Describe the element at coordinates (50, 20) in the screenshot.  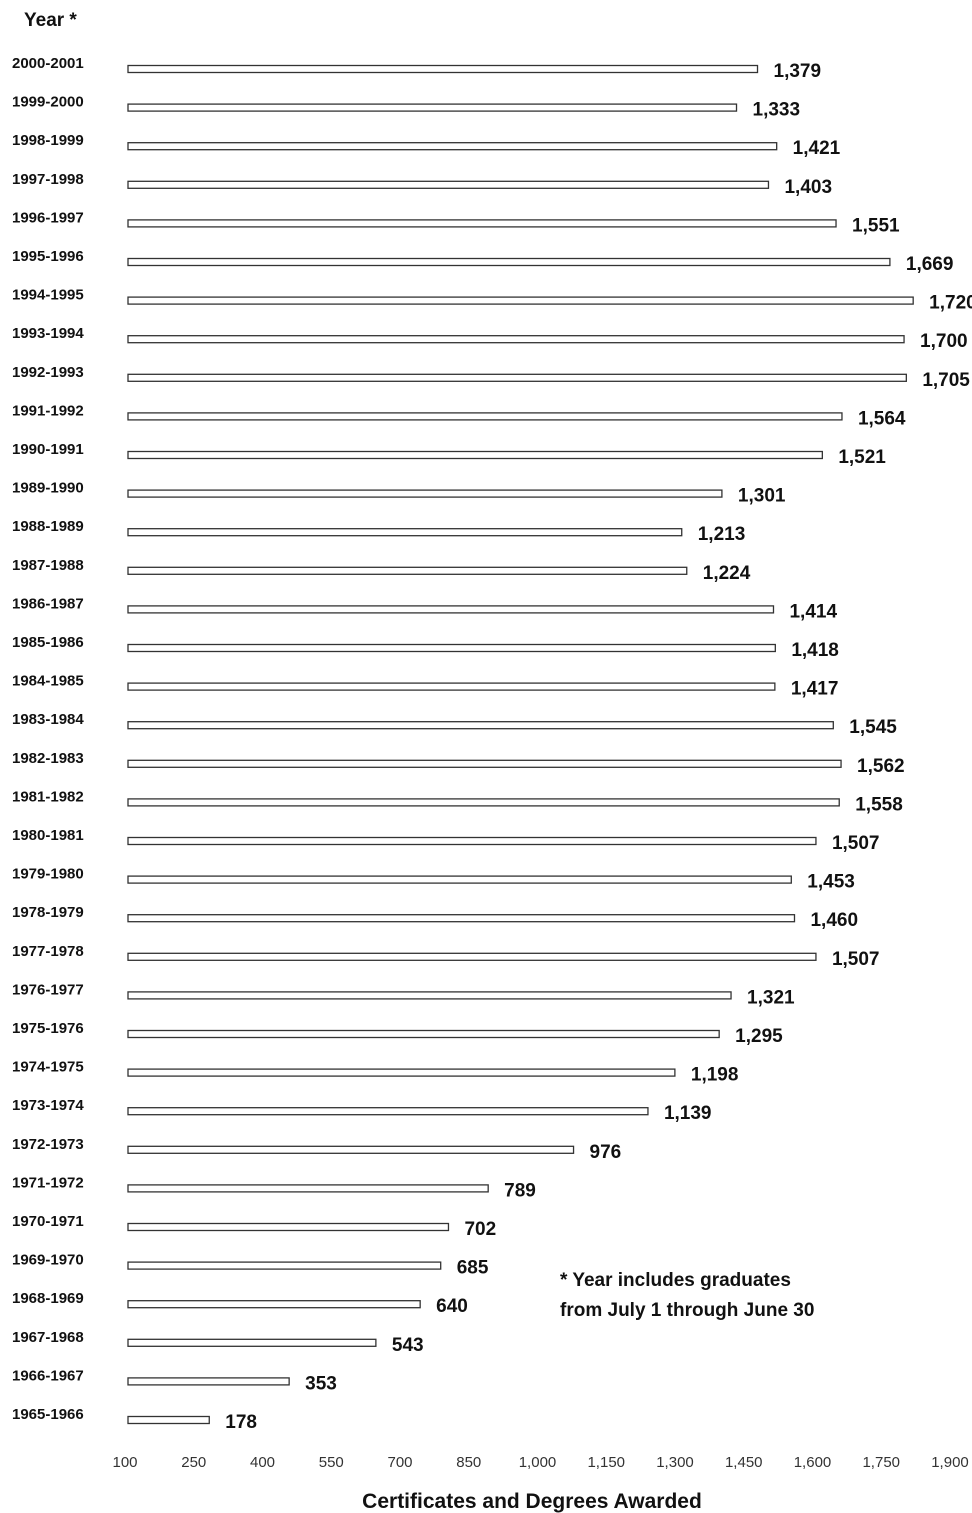
I see `y-axis-title: Year *` at that location.